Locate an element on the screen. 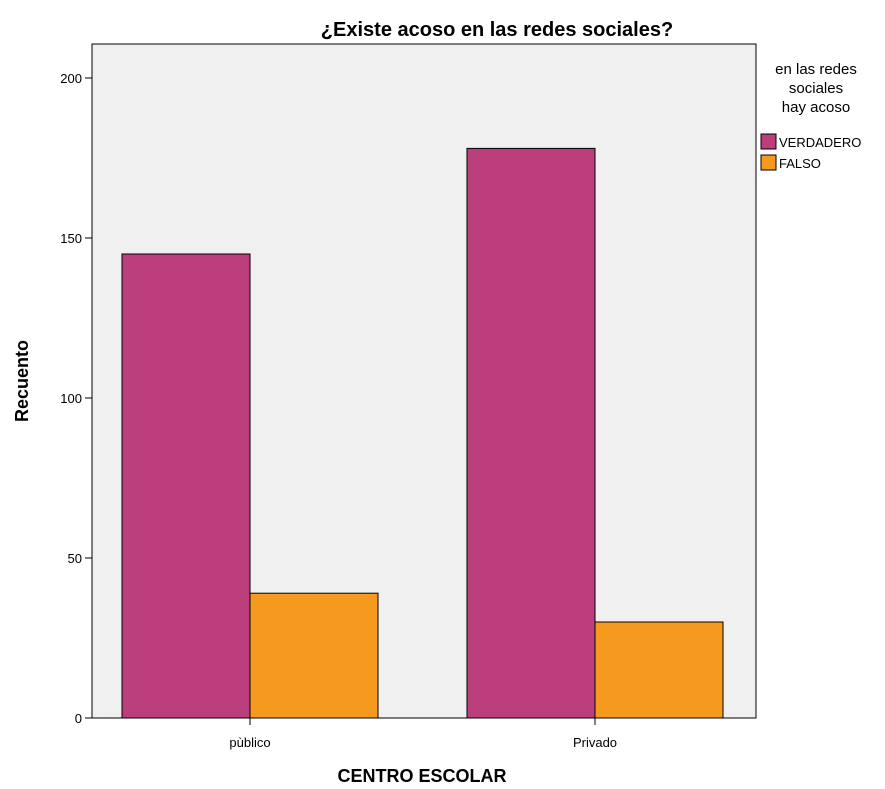 The height and width of the screenshot is (789, 885). legend-title-line-2: sociales is located at coordinates (816, 88).